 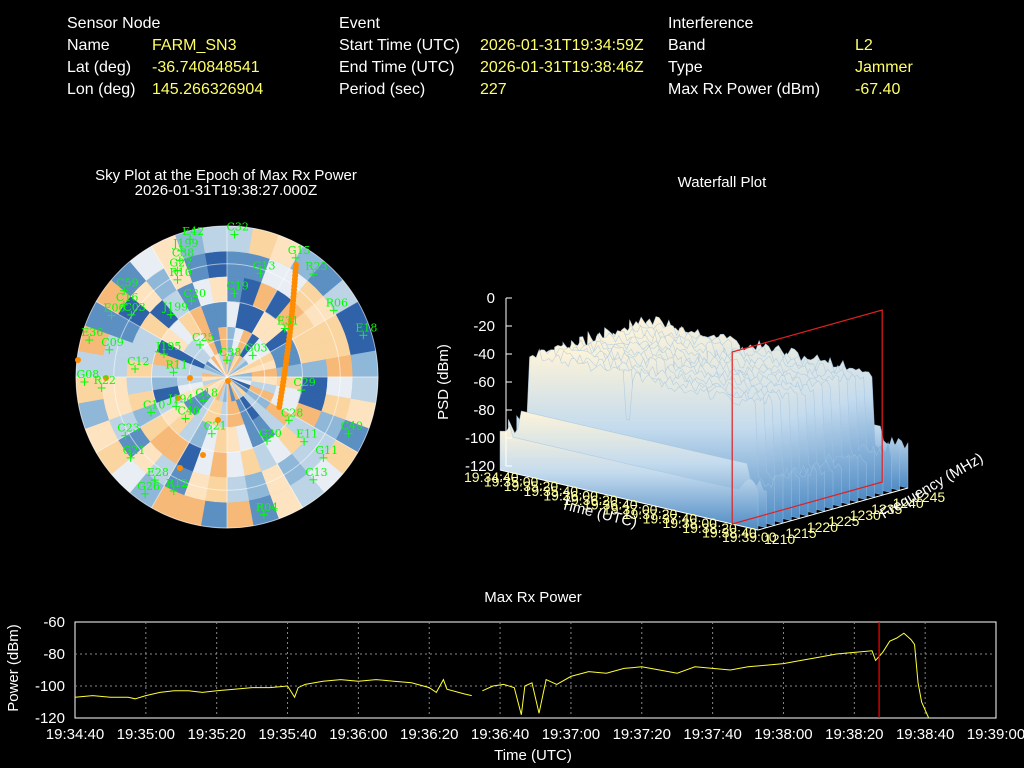 What do you see at coordinates (88, 45) in the screenshot?
I see `sensor-name-label: Name` at bounding box center [88, 45].